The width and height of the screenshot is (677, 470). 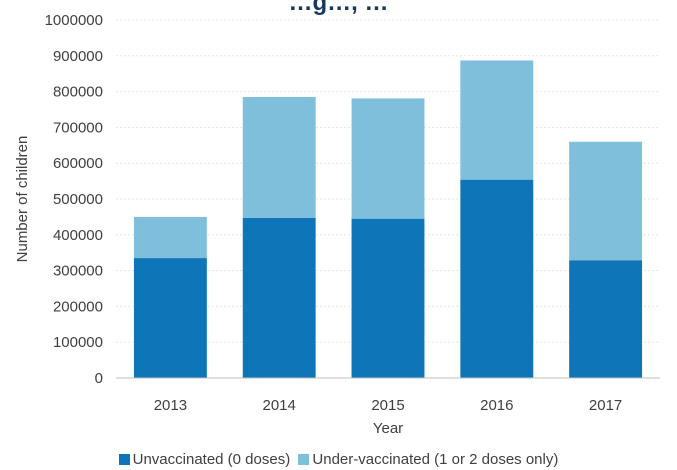 What do you see at coordinates (497, 120) in the screenshot?
I see `bar-under-vaccinated-2016` at bounding box center [497, 120].